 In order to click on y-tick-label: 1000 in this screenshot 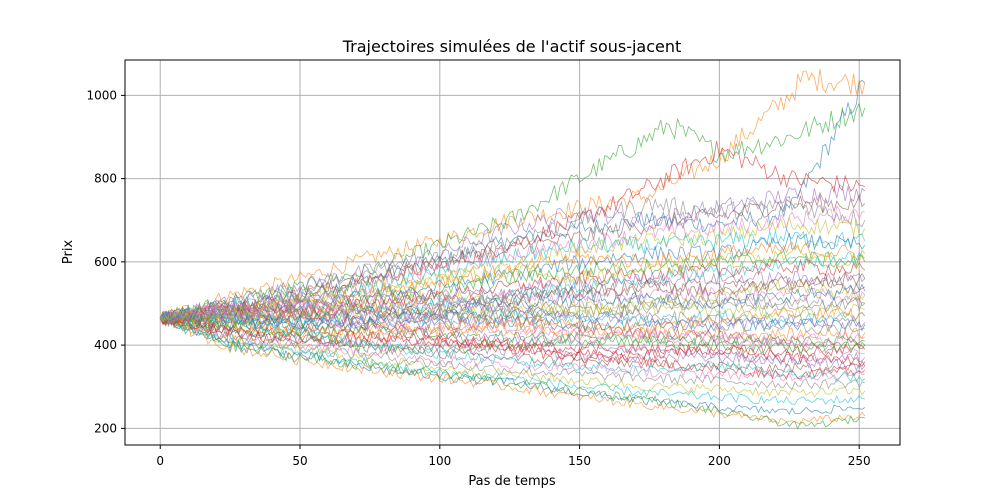, I will do `click(101, 95)`.